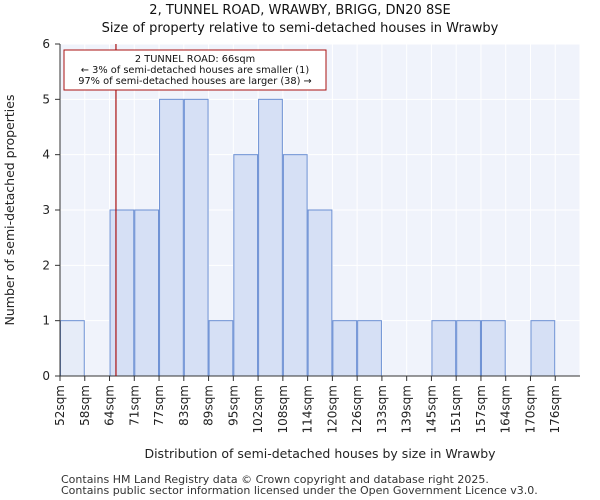 The image size is (600, 500). What do you see at coordinates (60, 405) in the screenshot?
I see `x-tick-label-52sqm: 52sqm` at bounding box center [60, 405].